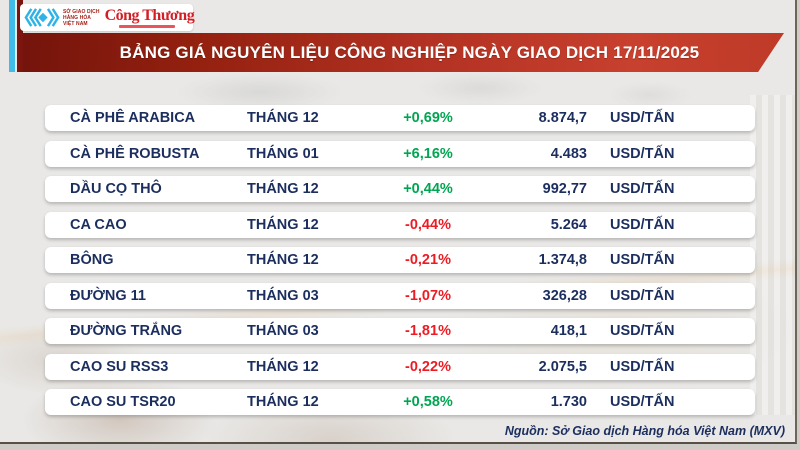 The image size is (800, 450). What do you see at coordinates (81, 11) in the screenshot?
I see `mxv-org-line: SỞ GIAO DỊCH` at bounding box center [81, 11].